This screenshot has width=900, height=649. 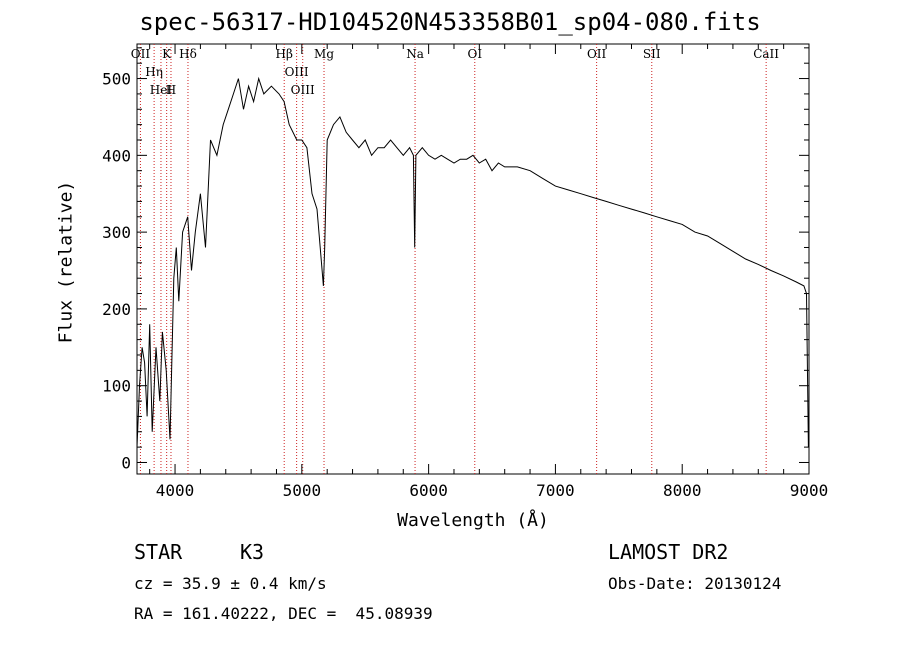 What do you see at coordinates (302, 490) in the screenshot?
I see `x-tick-label: 5000` at bounding box center [302, 490].